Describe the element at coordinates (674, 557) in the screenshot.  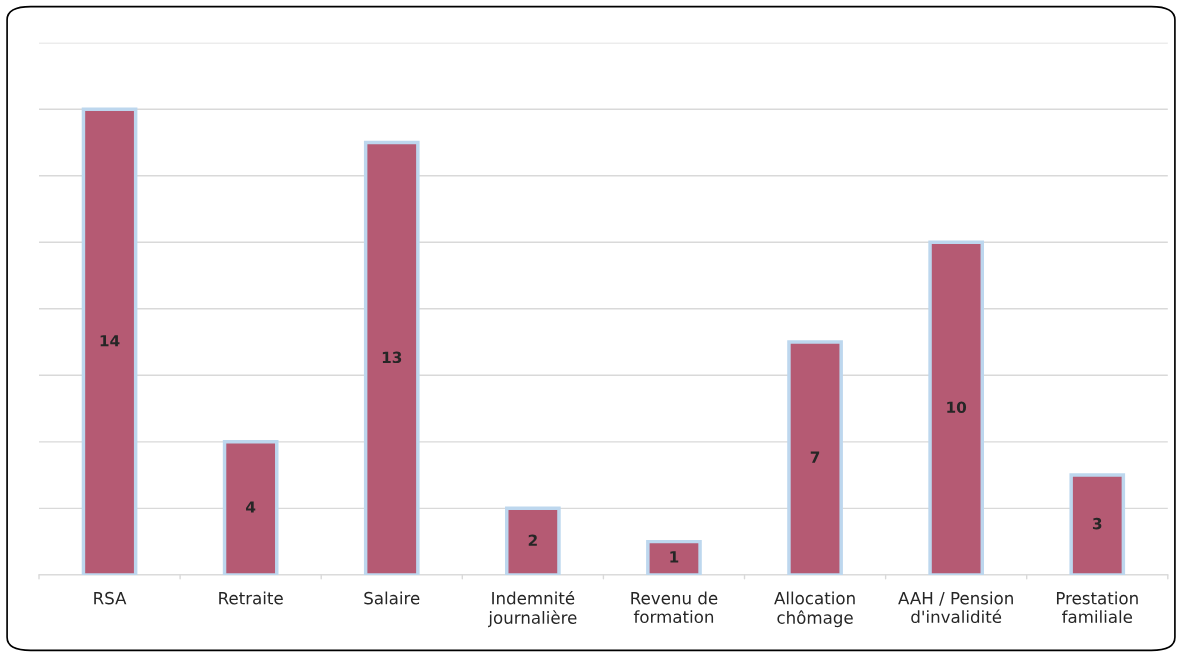
I see `data-label: 1` at that location.